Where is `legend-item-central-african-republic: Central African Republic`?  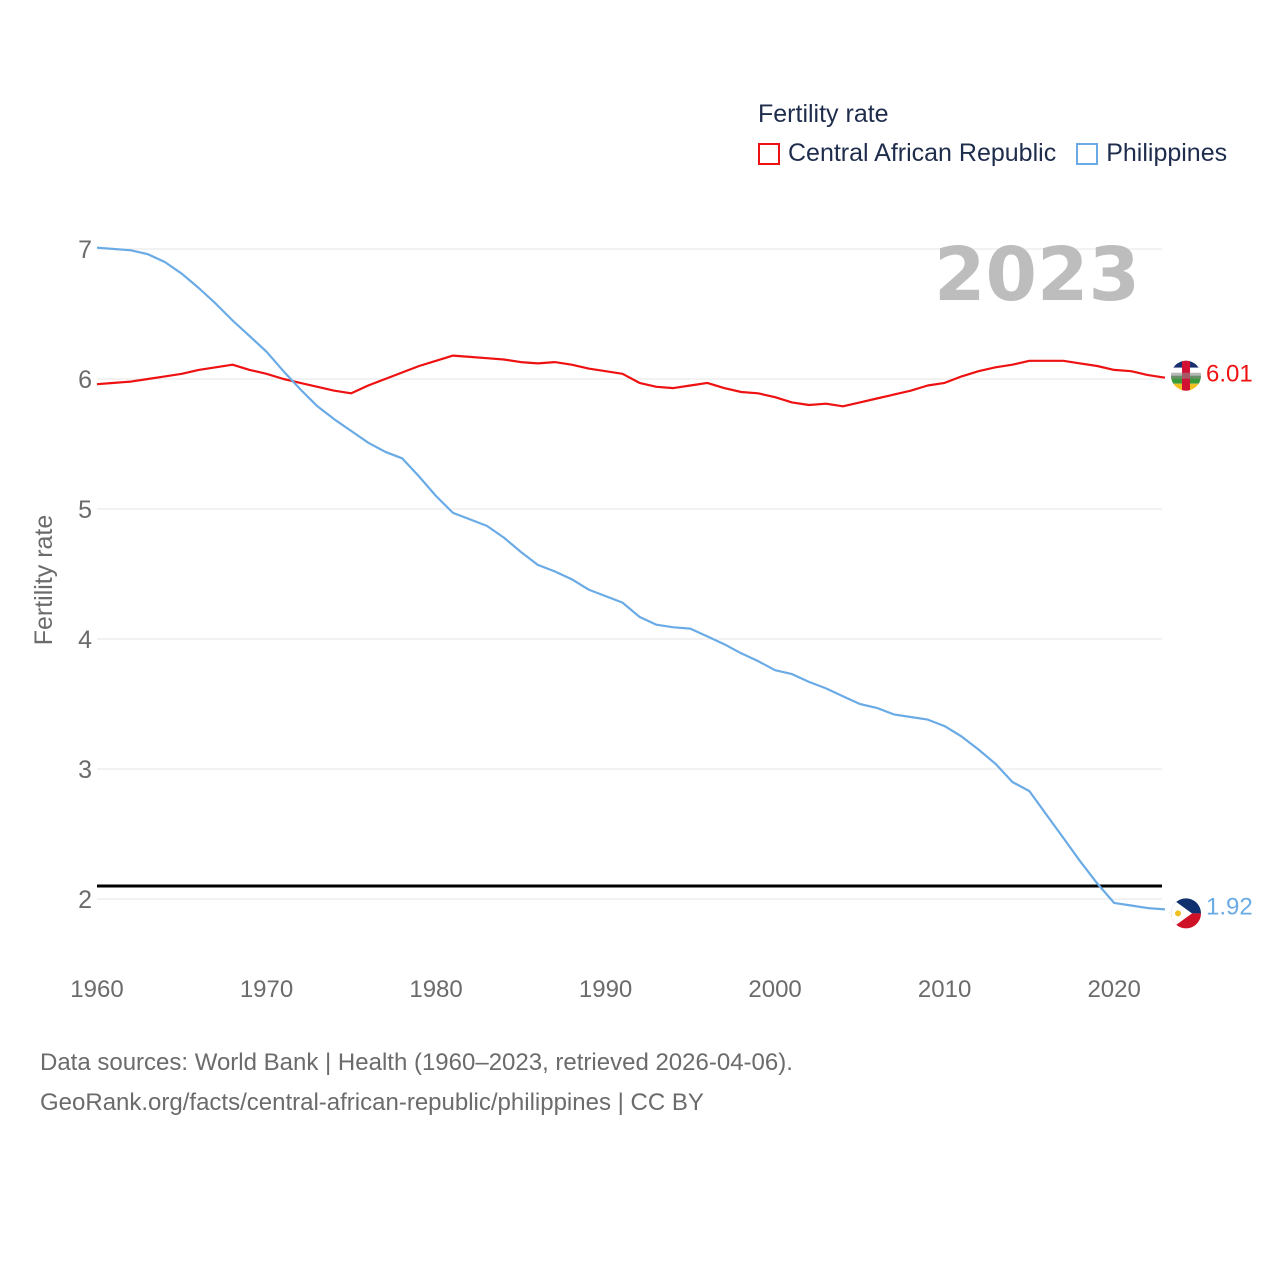
legend-item-central-african-republic: Central African Republic is located at coordinates (907, 153).